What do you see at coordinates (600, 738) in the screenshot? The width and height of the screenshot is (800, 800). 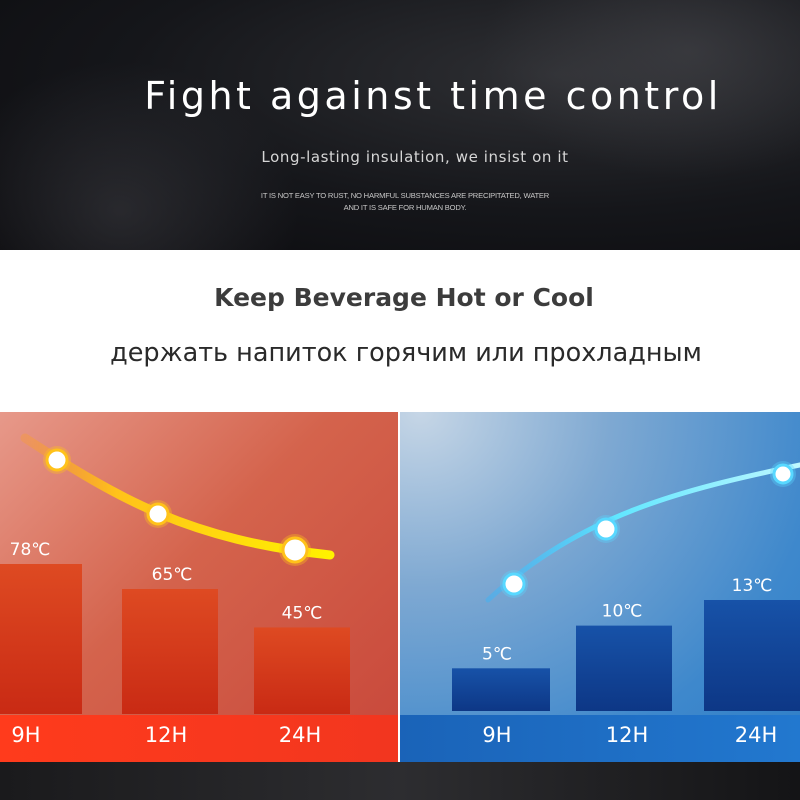 I see `cold-axis-band` at bounding box center [600, 738].